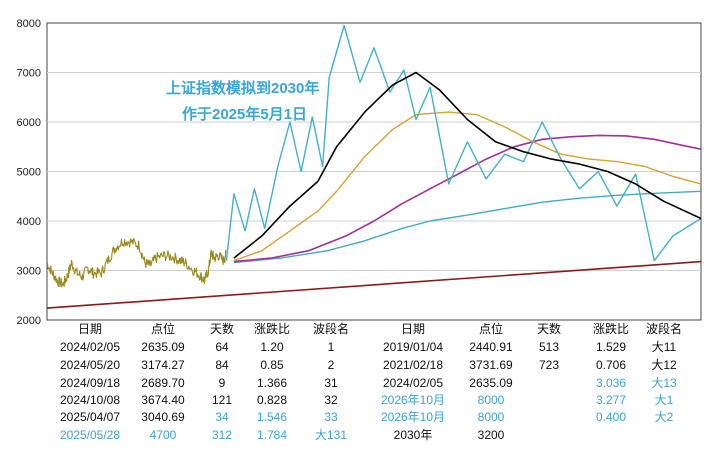 Image resolution: width=717 pixels, height=459 pixels. Describe the element at coordinates (90, 417) in the screenshot. I see `left-table-cell: 2025/04/07` at that location.